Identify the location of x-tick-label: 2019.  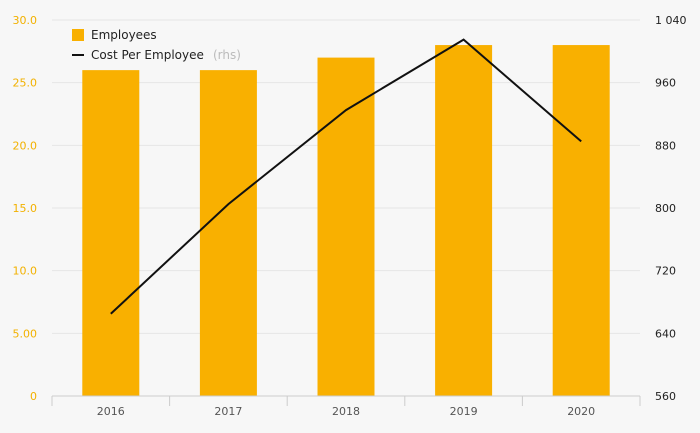
(464, 411).